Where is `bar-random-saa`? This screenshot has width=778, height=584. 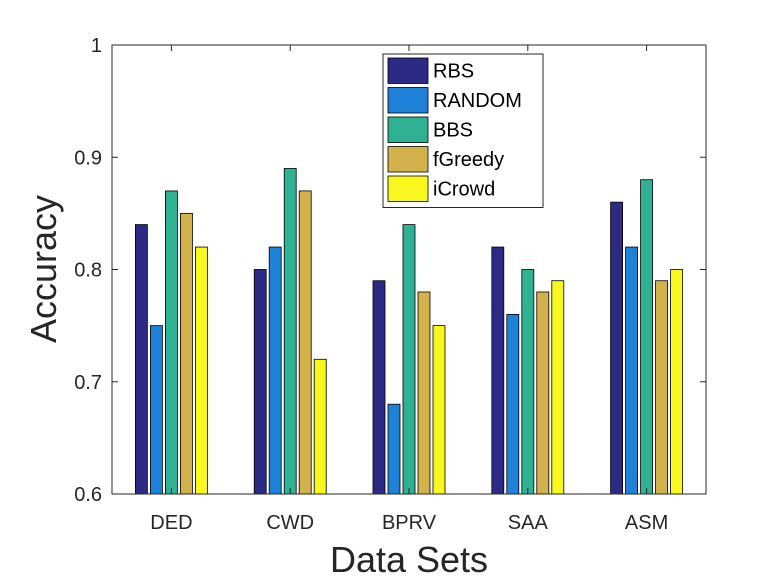
bar-random-saa is located at coordinates (513, 404).